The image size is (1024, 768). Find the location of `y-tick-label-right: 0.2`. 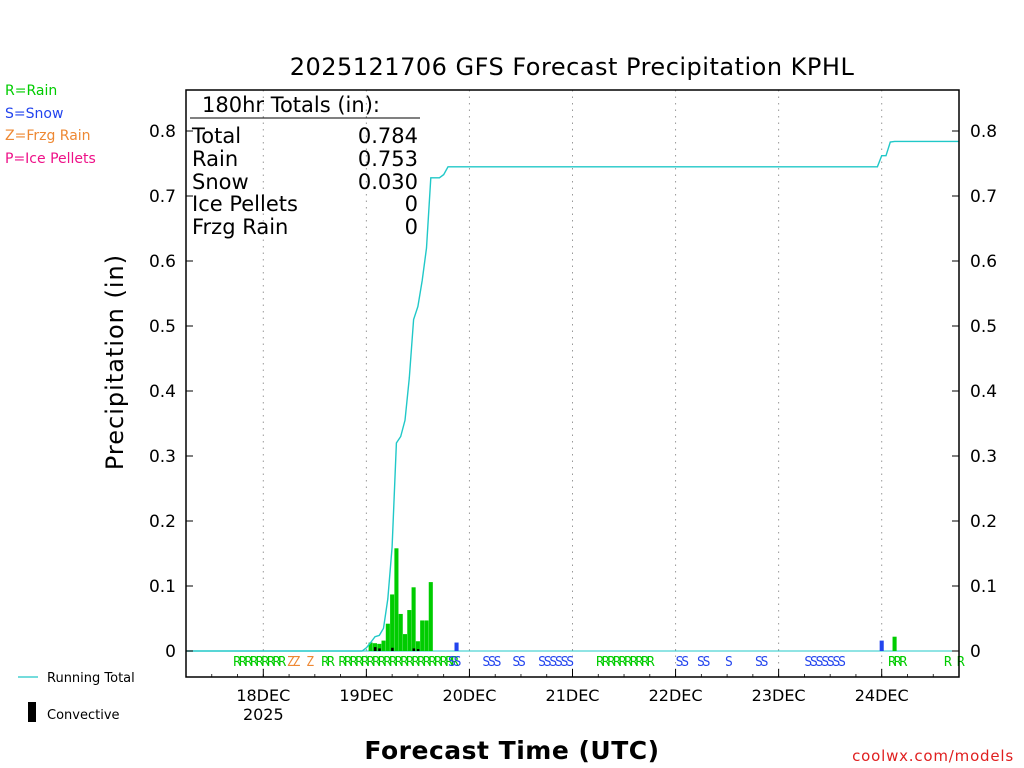

y-tick-label-right: 0.2 is located at coordinates (983, 522).